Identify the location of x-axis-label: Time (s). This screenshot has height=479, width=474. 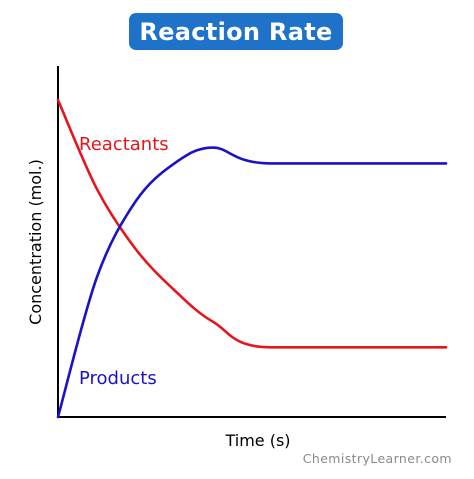
(257, 440).